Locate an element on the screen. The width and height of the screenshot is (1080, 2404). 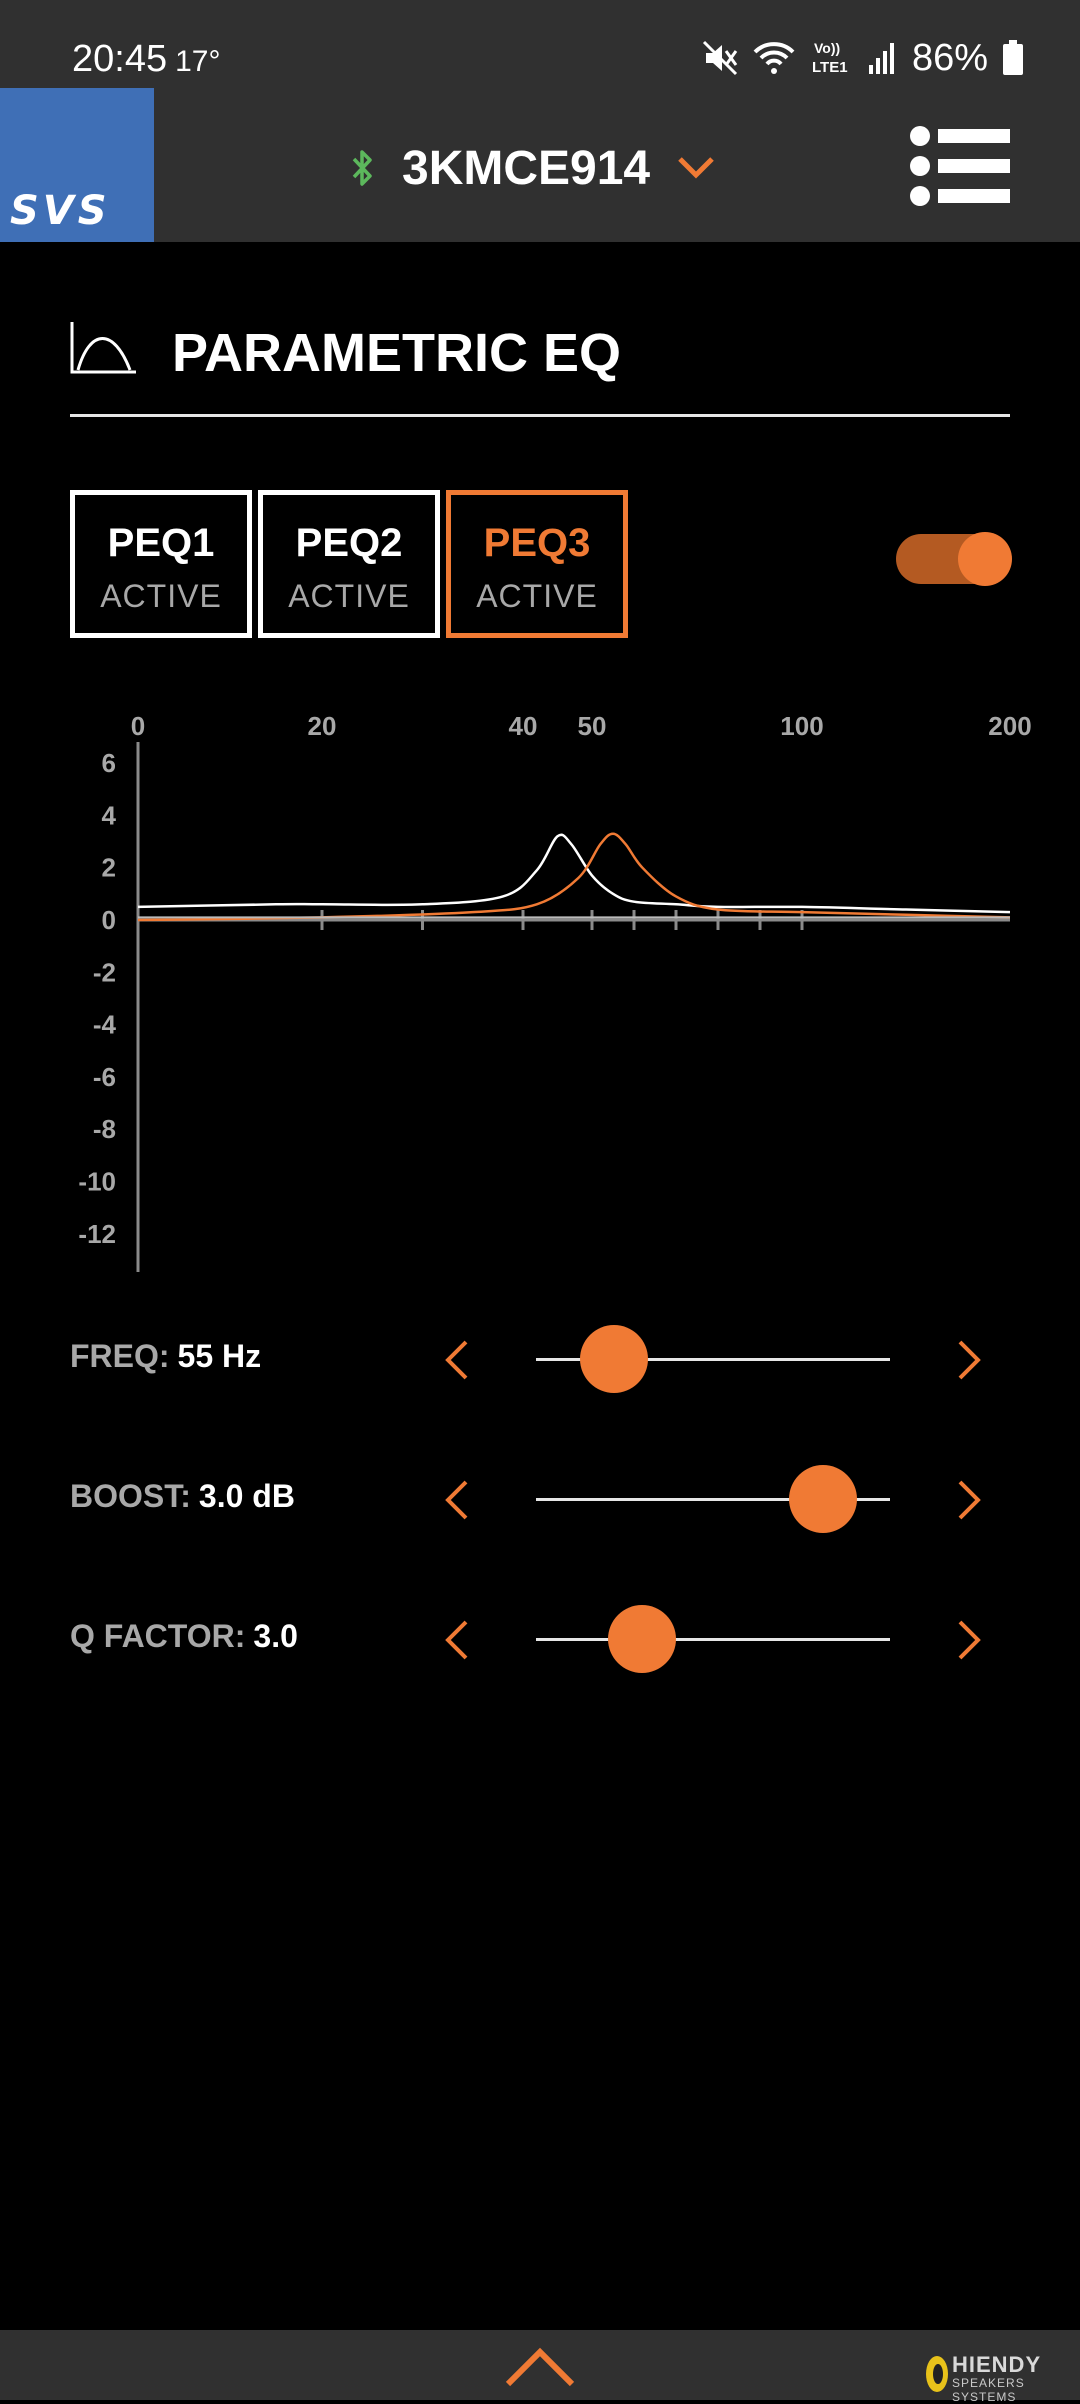
lte-icon: Vo)) LTE1 is located at coordinates (830, 58).